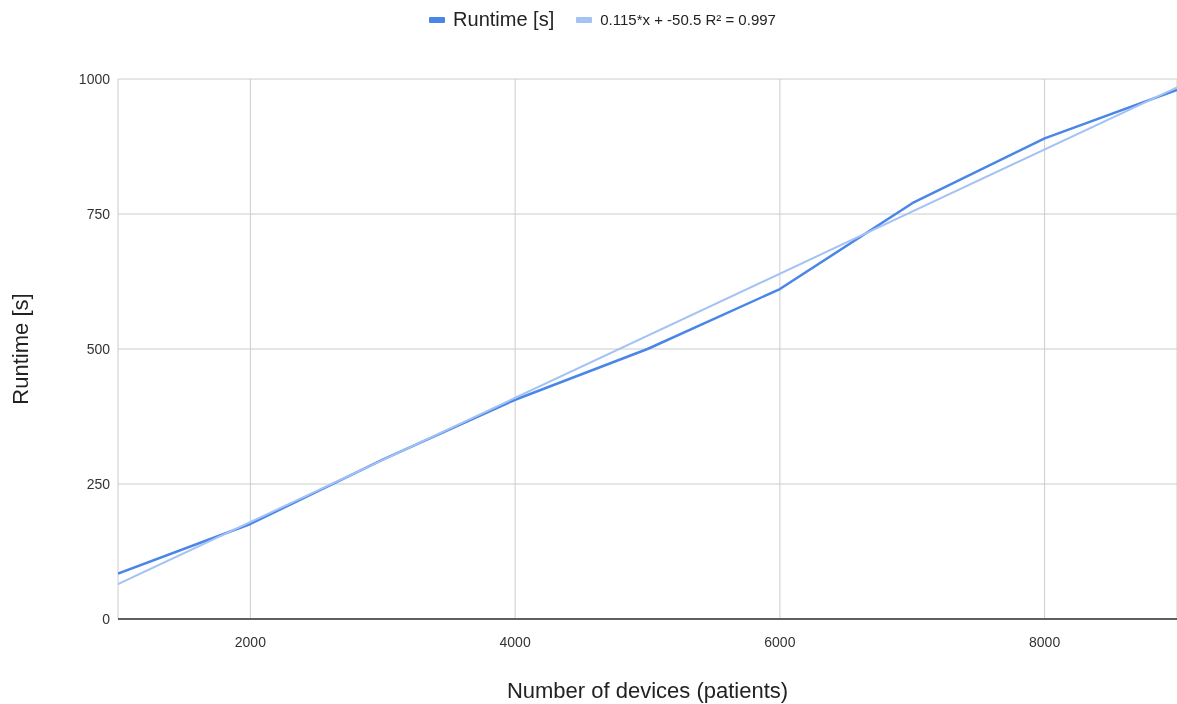  I want to click on legend-label: 0.115*x + -50.5 R² = 0.997, so click(688, 19).